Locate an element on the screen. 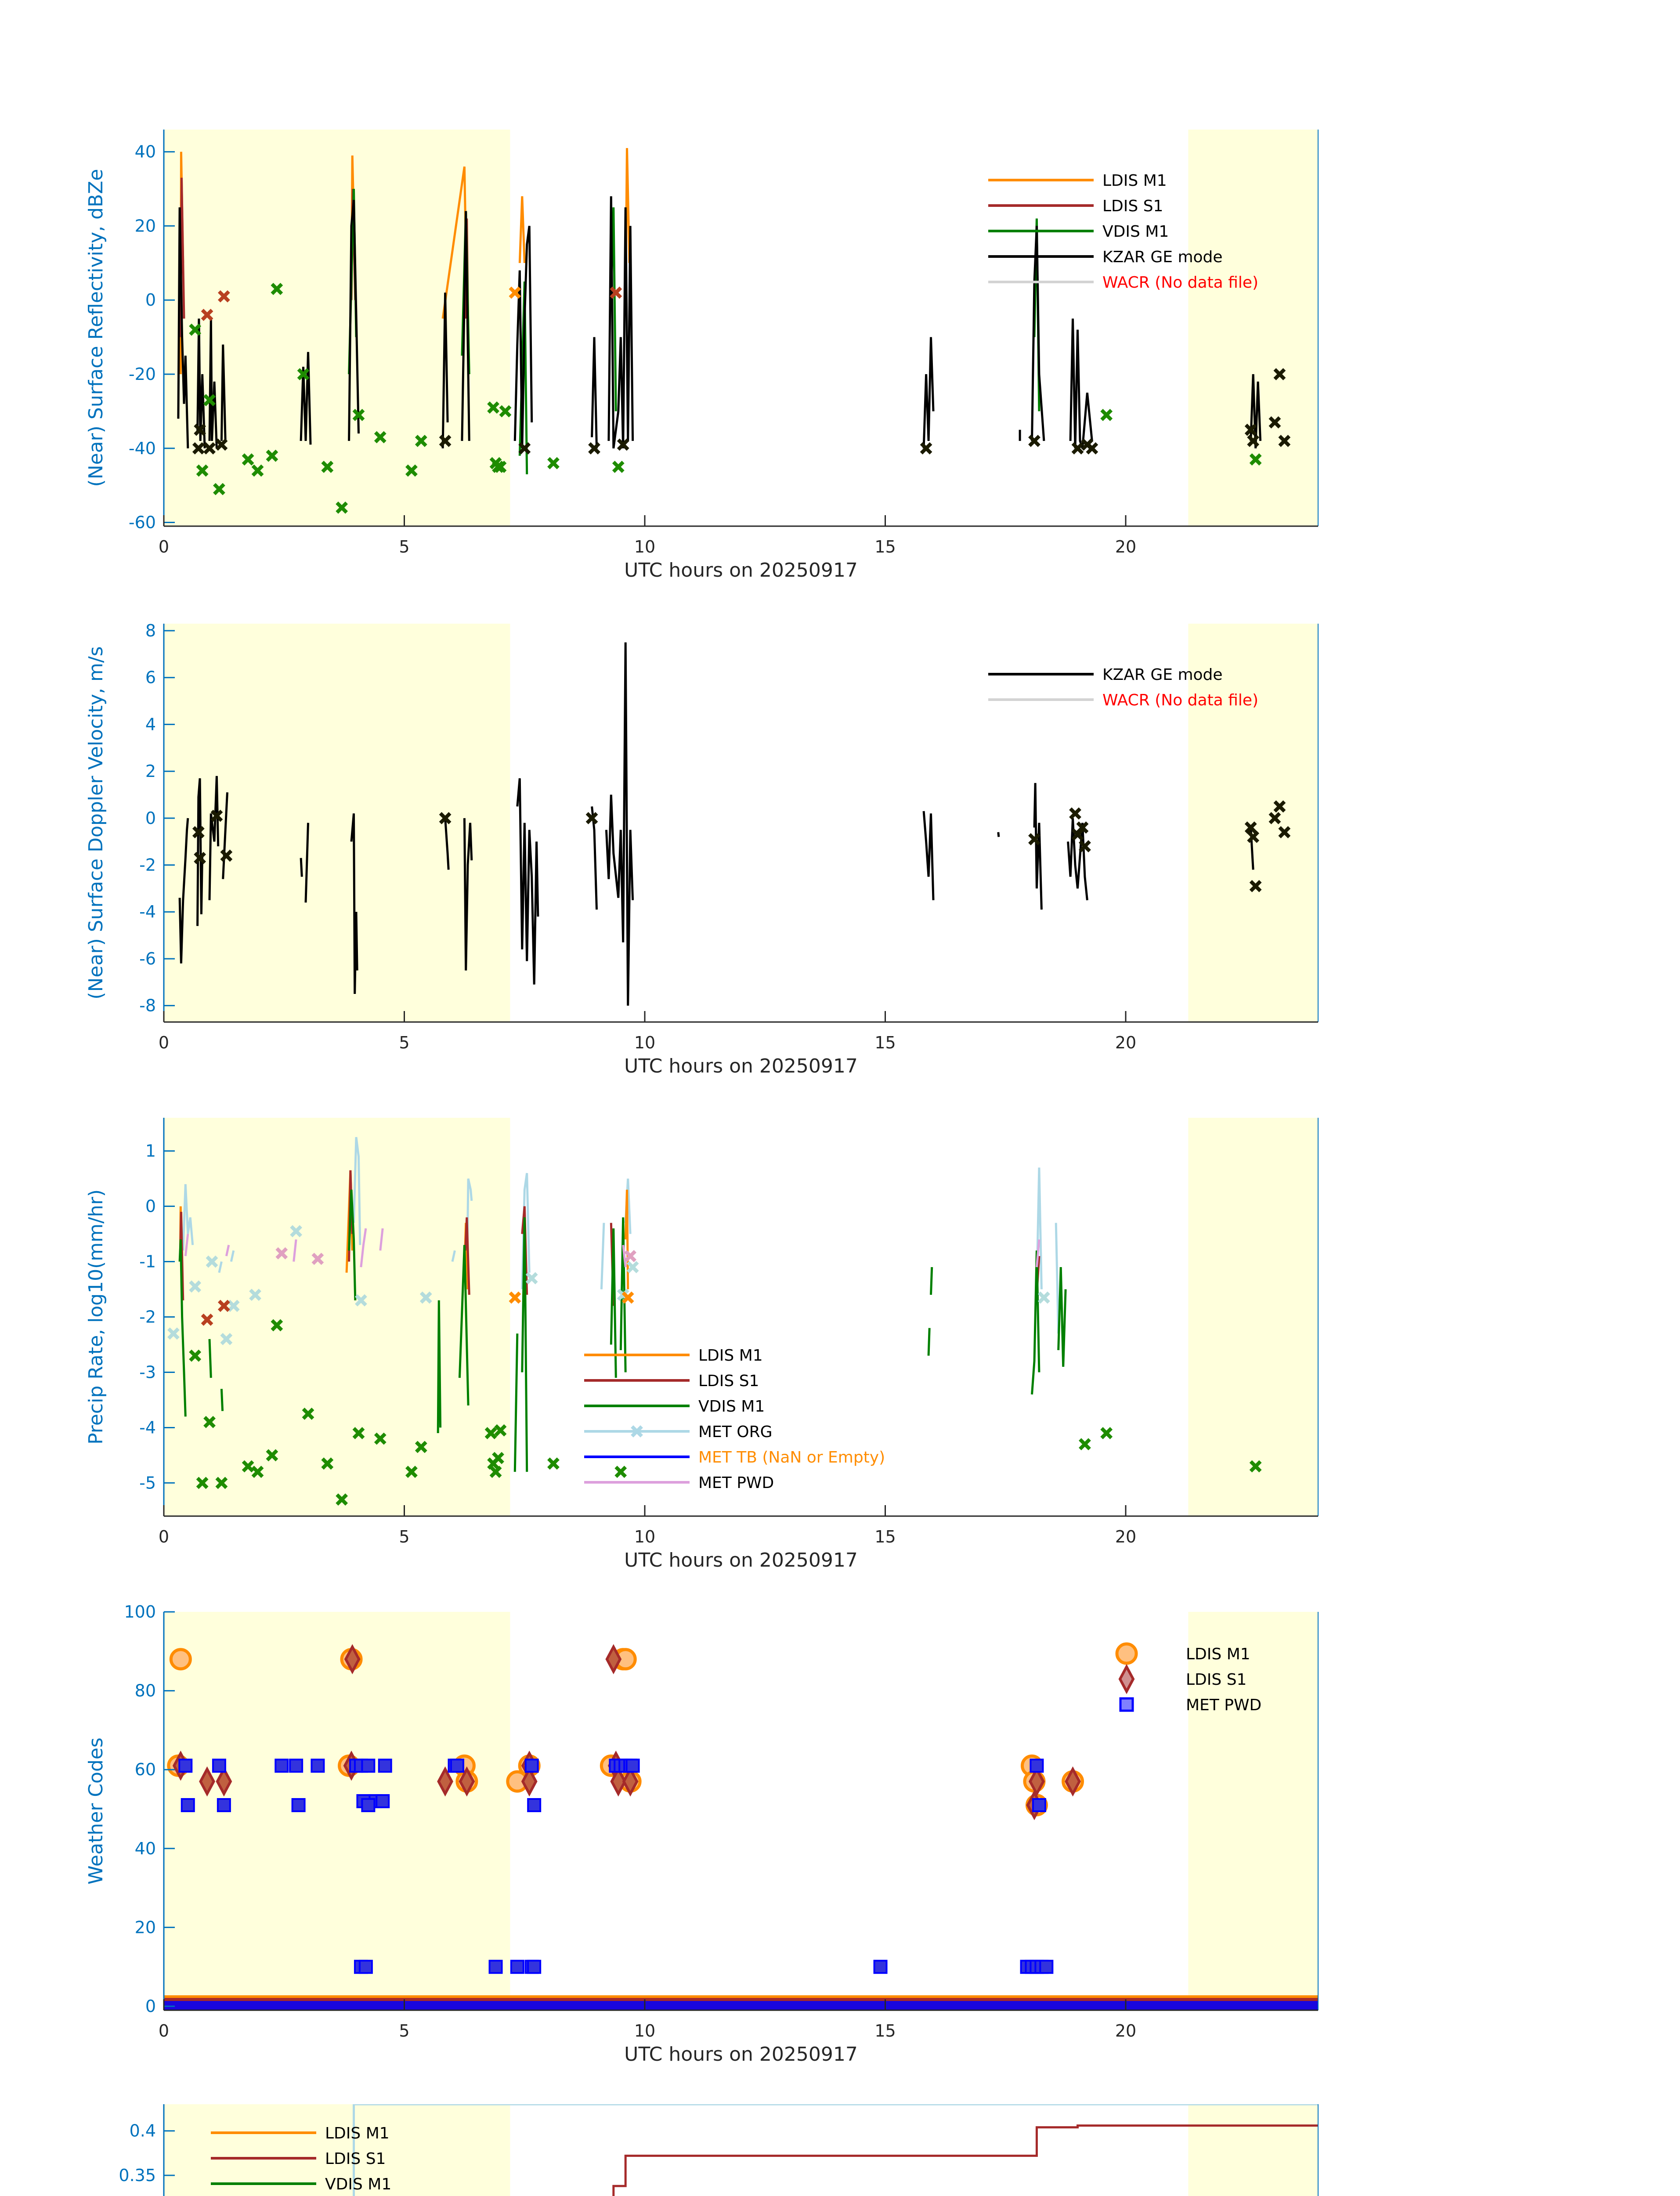 The width and height of the screenshot is (1680, 2196). series-line-ldis-m1 is located at coordinates (626, 1239).